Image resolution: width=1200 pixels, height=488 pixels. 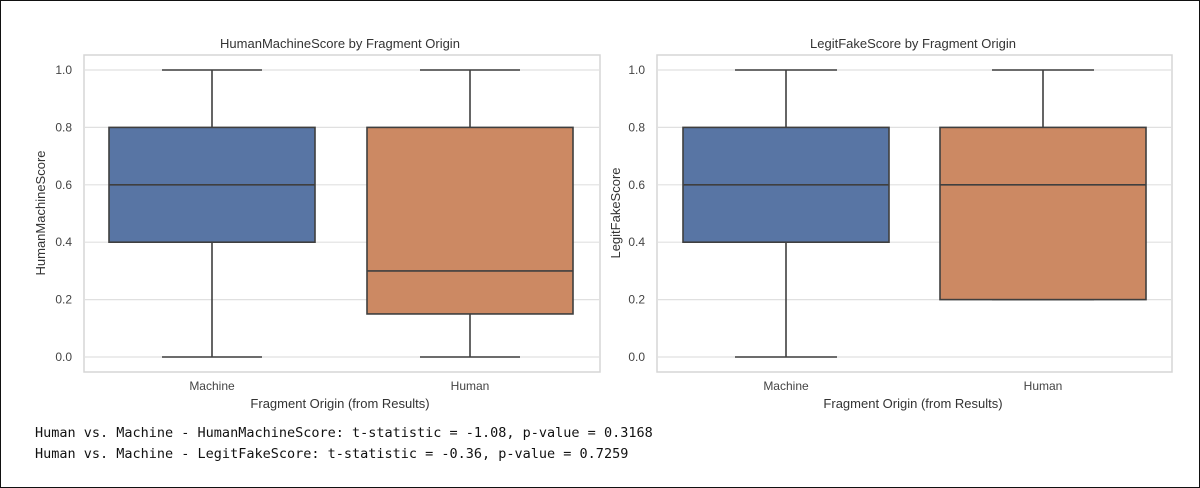 I want to click on chart-title: LegitFakeScore by Fragment Origin, so click(x=913, y=43).